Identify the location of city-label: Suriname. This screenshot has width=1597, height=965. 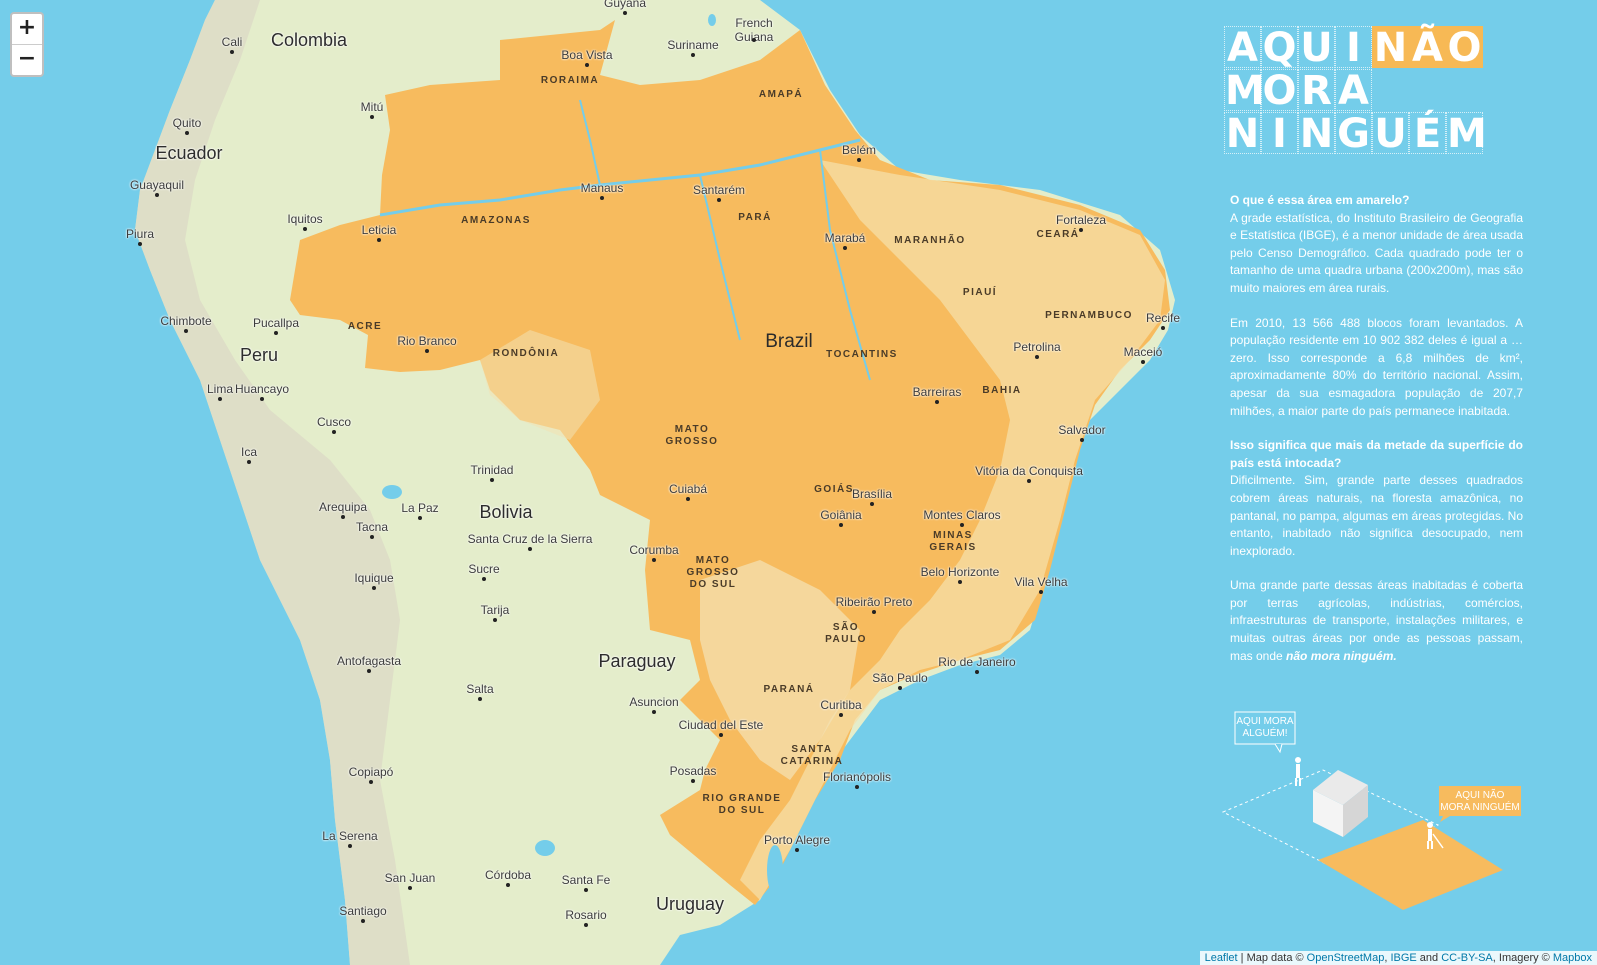
(693, 45).